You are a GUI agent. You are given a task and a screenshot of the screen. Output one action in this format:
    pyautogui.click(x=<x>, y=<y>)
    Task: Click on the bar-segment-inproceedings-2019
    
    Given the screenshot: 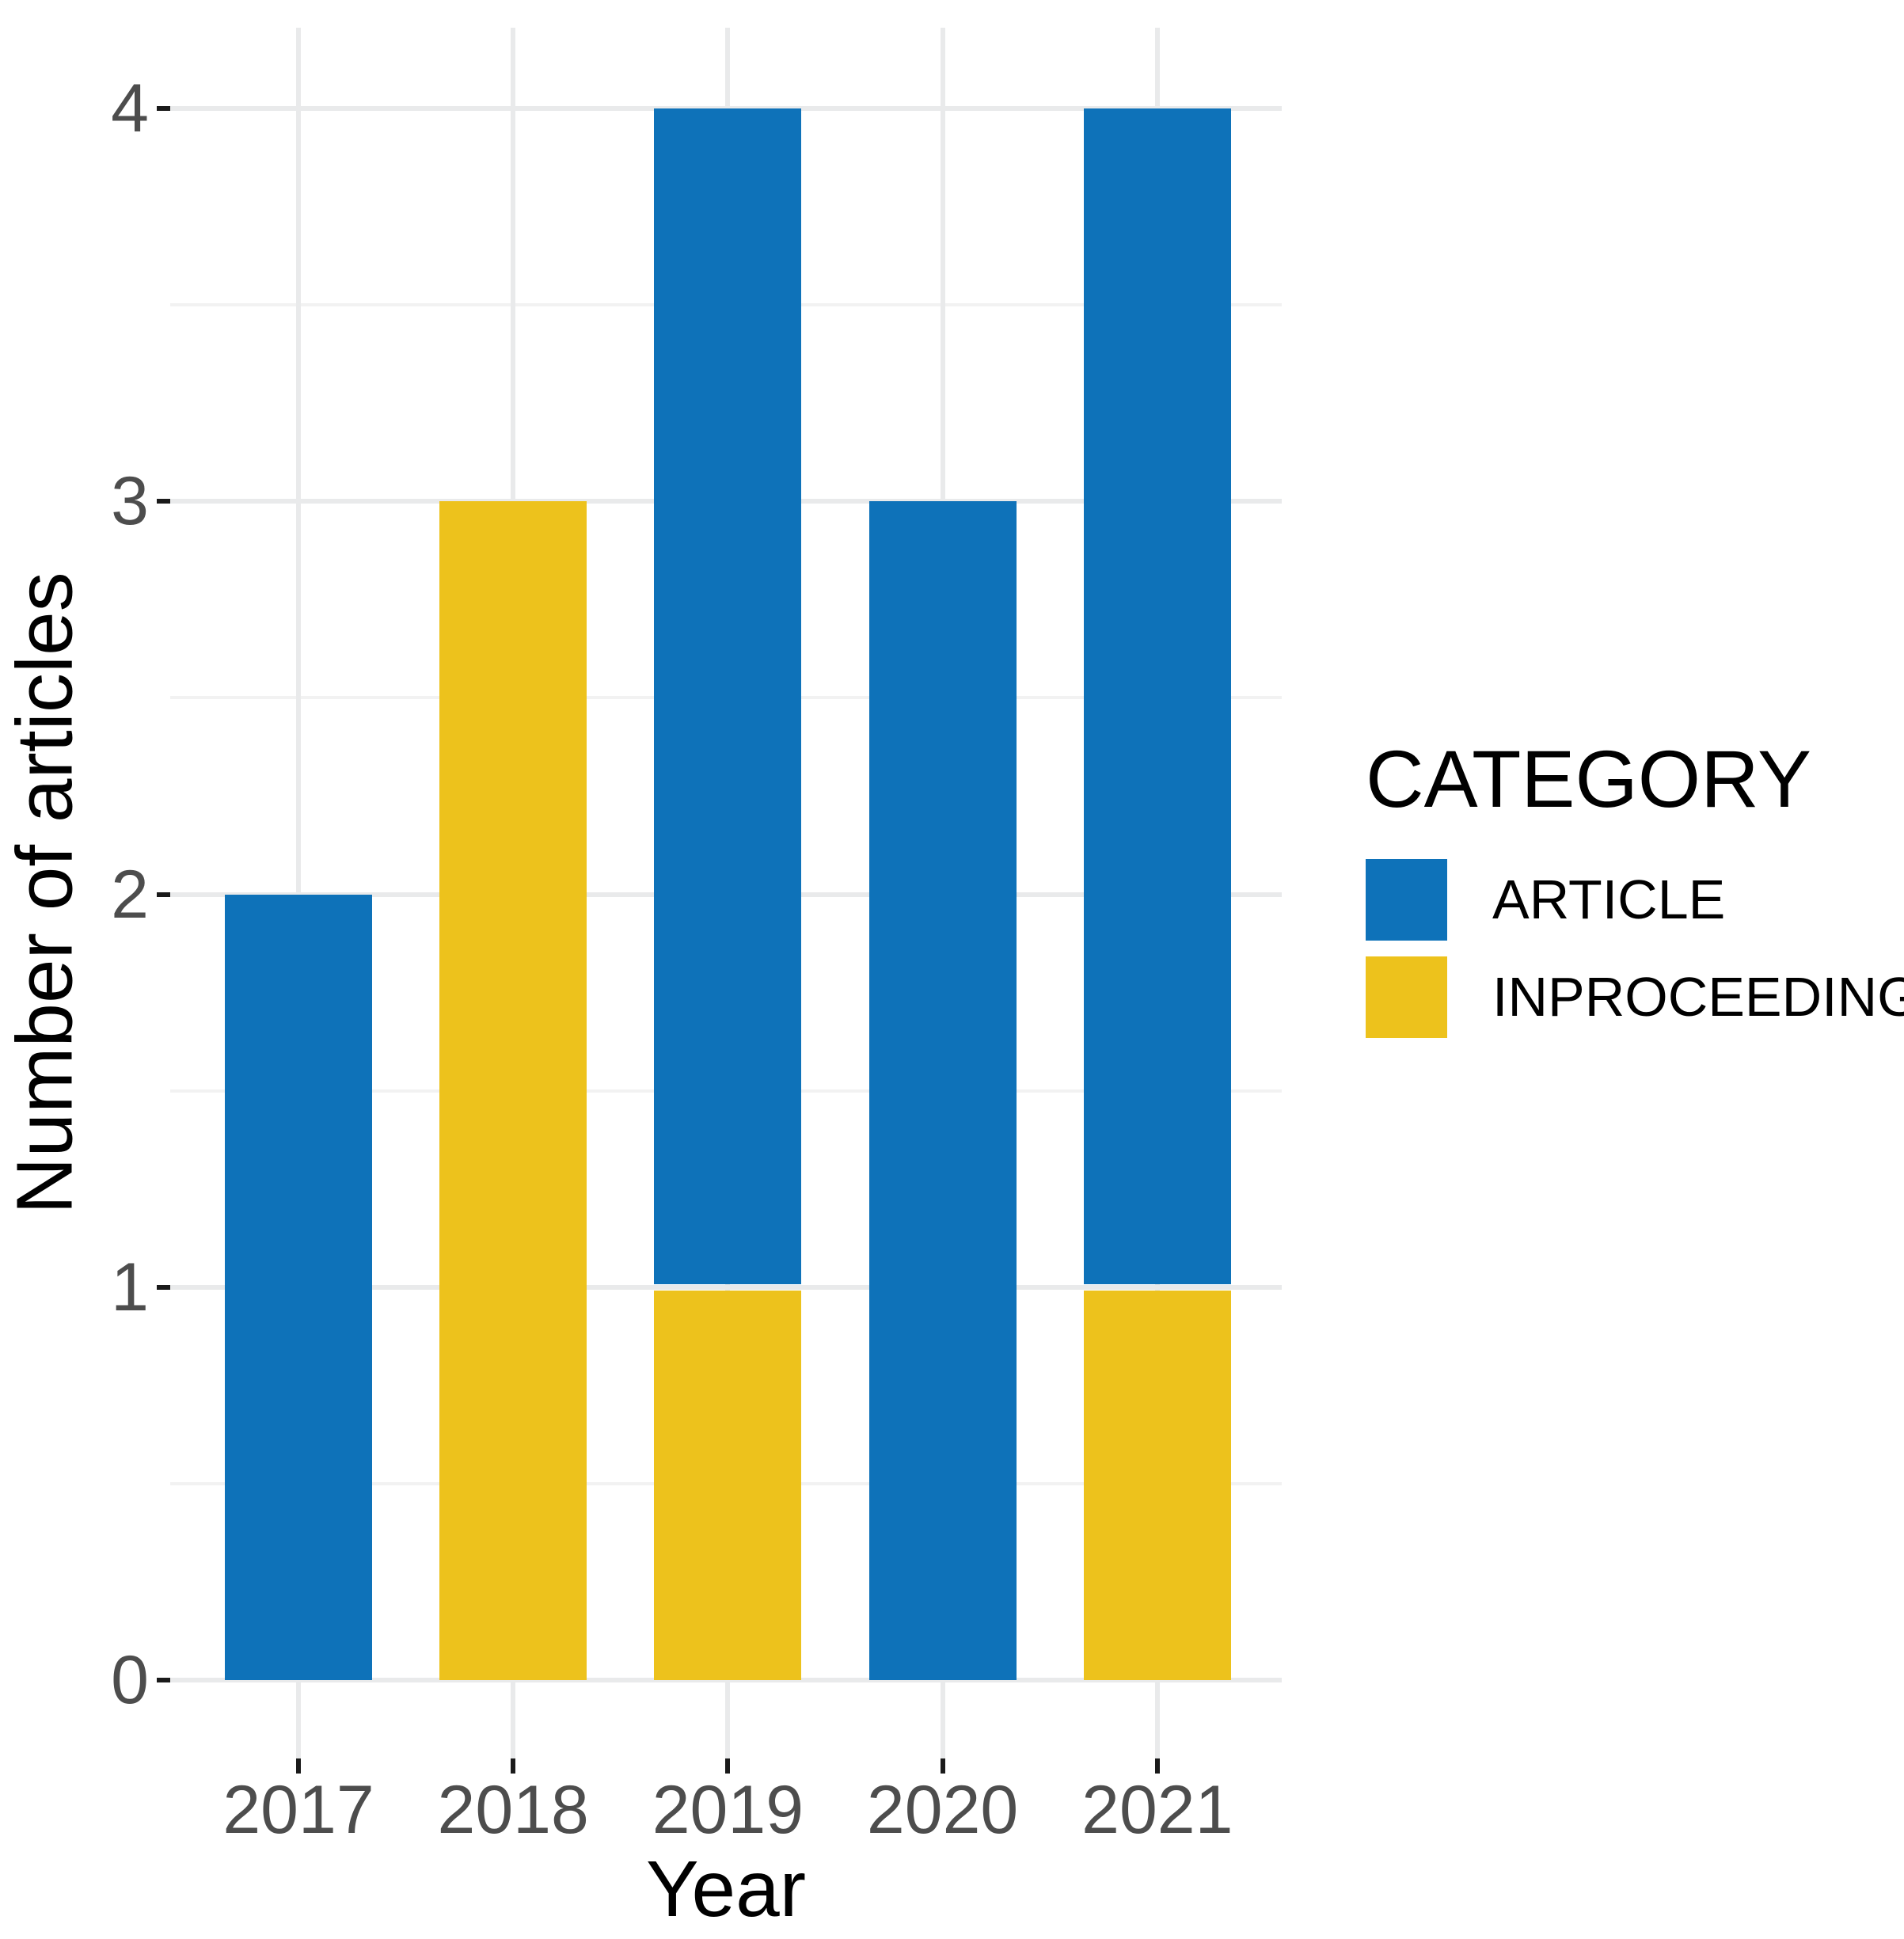 What is the action you would take?
    pyautogui.click(x=728, y=1485)
    